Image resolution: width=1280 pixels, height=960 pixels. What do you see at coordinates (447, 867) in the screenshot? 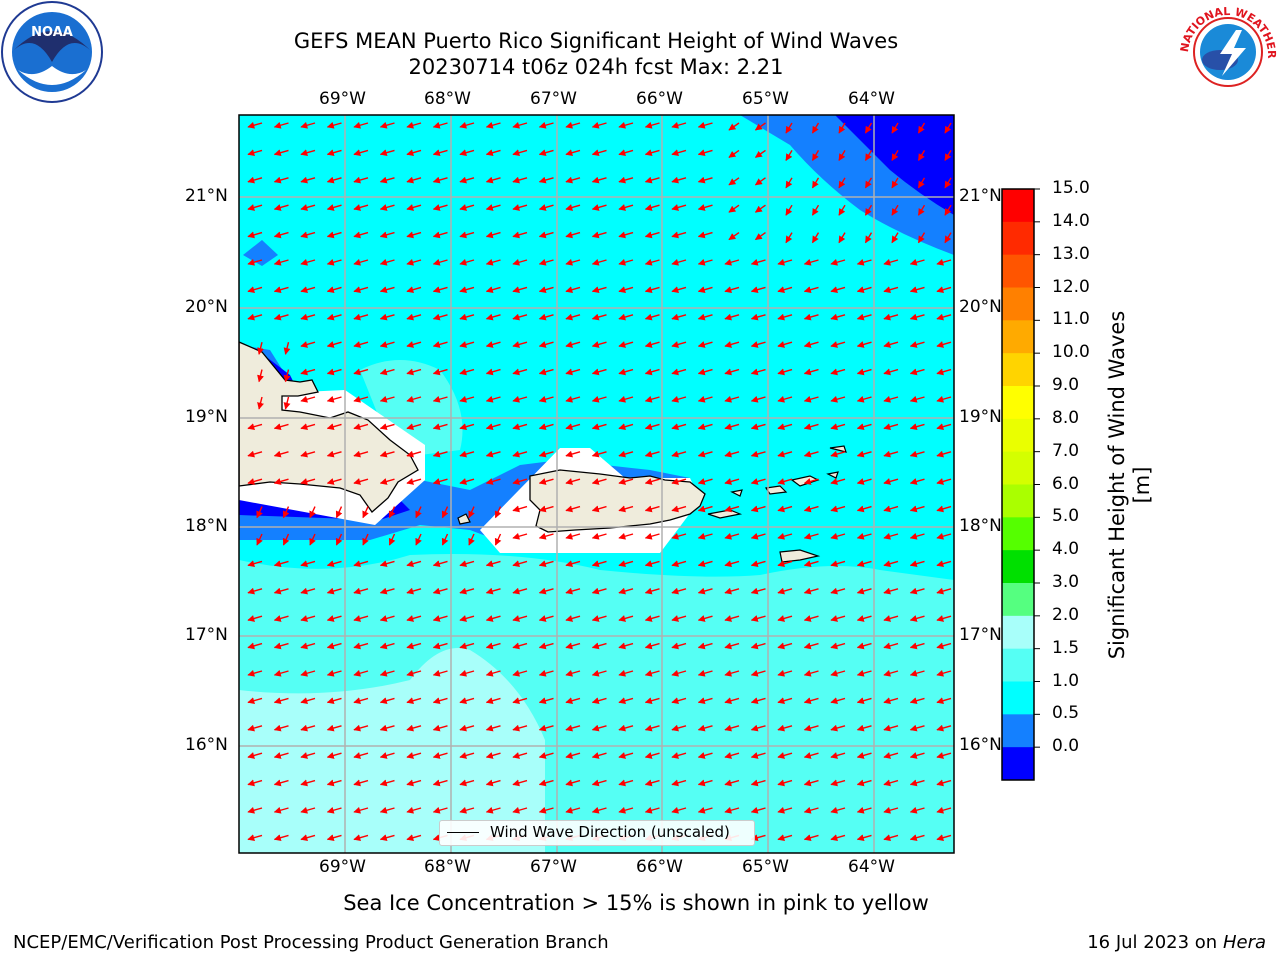
I see `lon-label-bottom: 68°W` at bounding box center [447, 867].